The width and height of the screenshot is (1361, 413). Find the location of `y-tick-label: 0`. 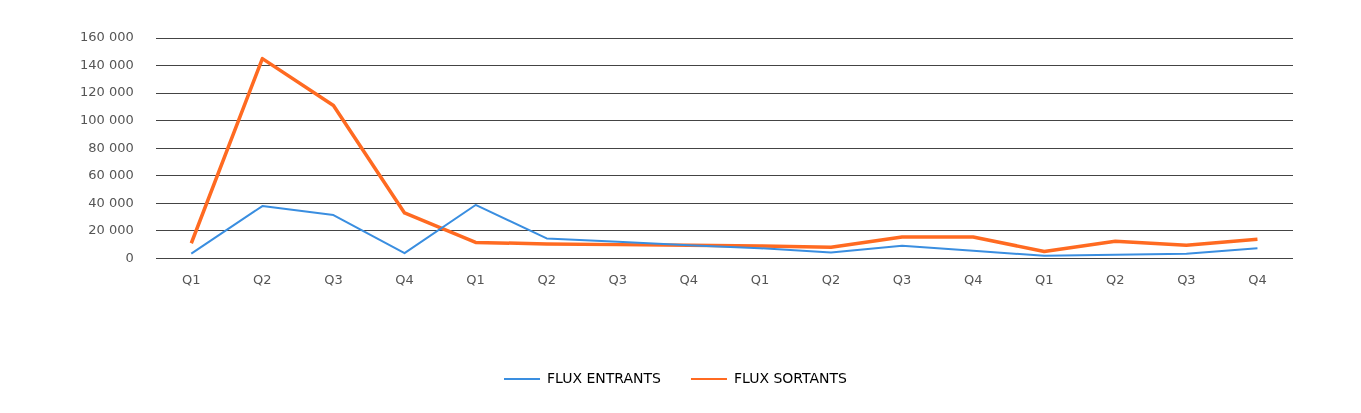

y-tick-label: 0 is located at coordinates (129, 257).